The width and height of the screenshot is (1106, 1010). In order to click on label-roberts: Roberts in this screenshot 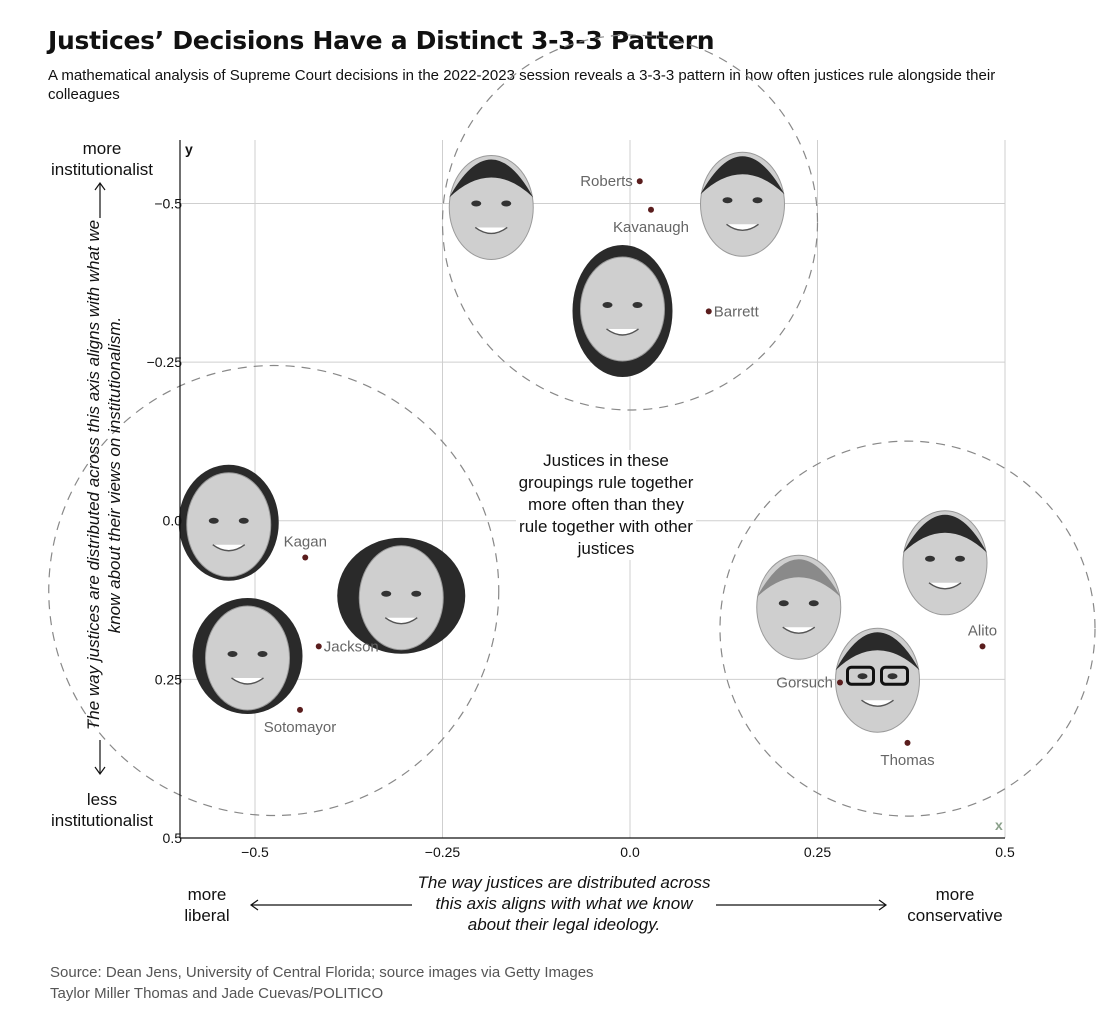, I will do `click(606, 181)`.